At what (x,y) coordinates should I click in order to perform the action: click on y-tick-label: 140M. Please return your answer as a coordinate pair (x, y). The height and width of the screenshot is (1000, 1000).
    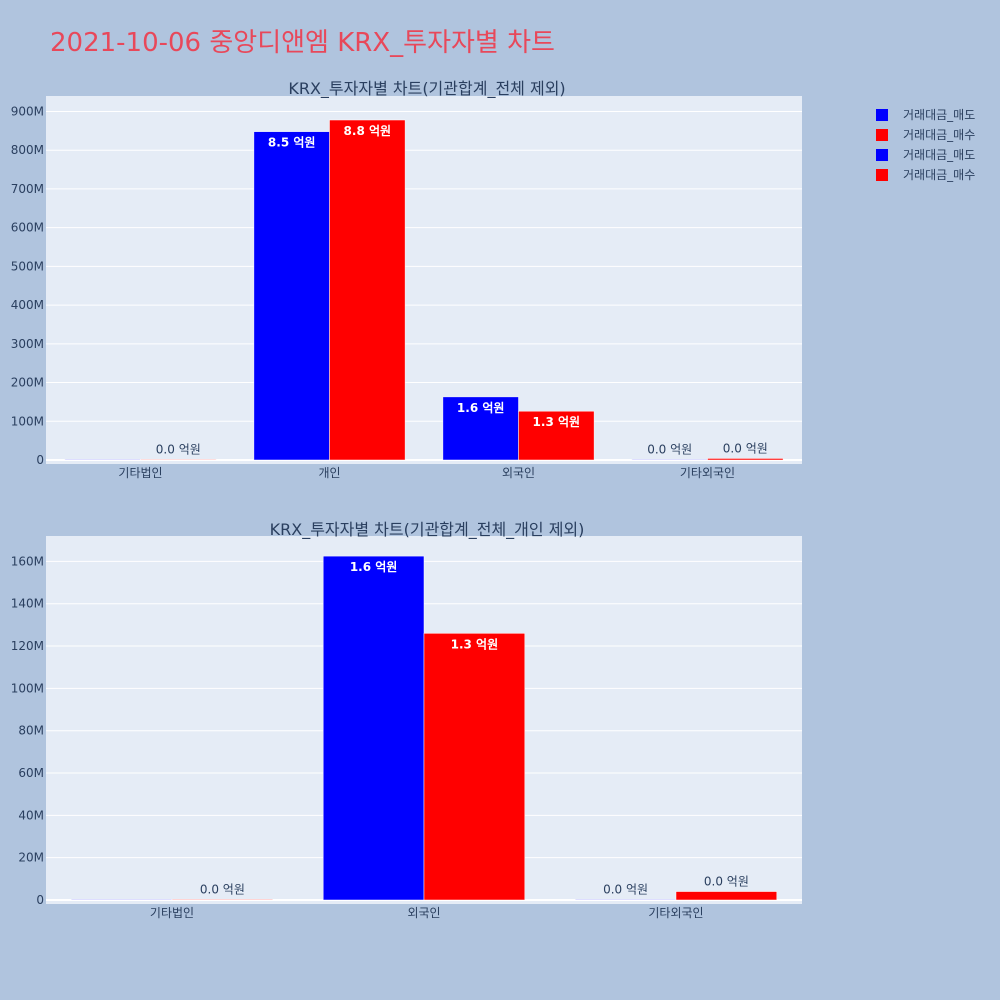
    Looking at the image, I should click on (27, 604).